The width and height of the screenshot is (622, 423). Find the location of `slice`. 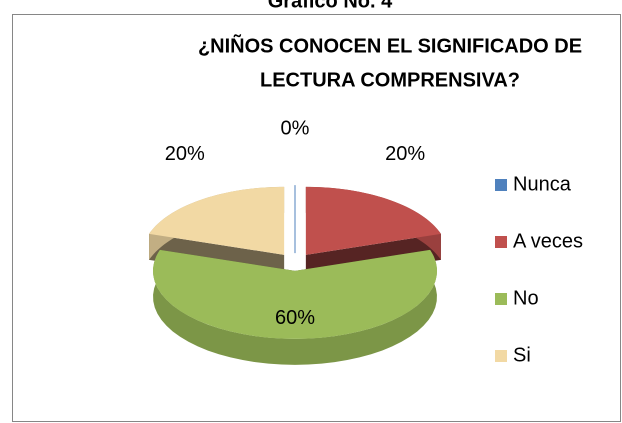

slice is located at coordinates (295, 307).